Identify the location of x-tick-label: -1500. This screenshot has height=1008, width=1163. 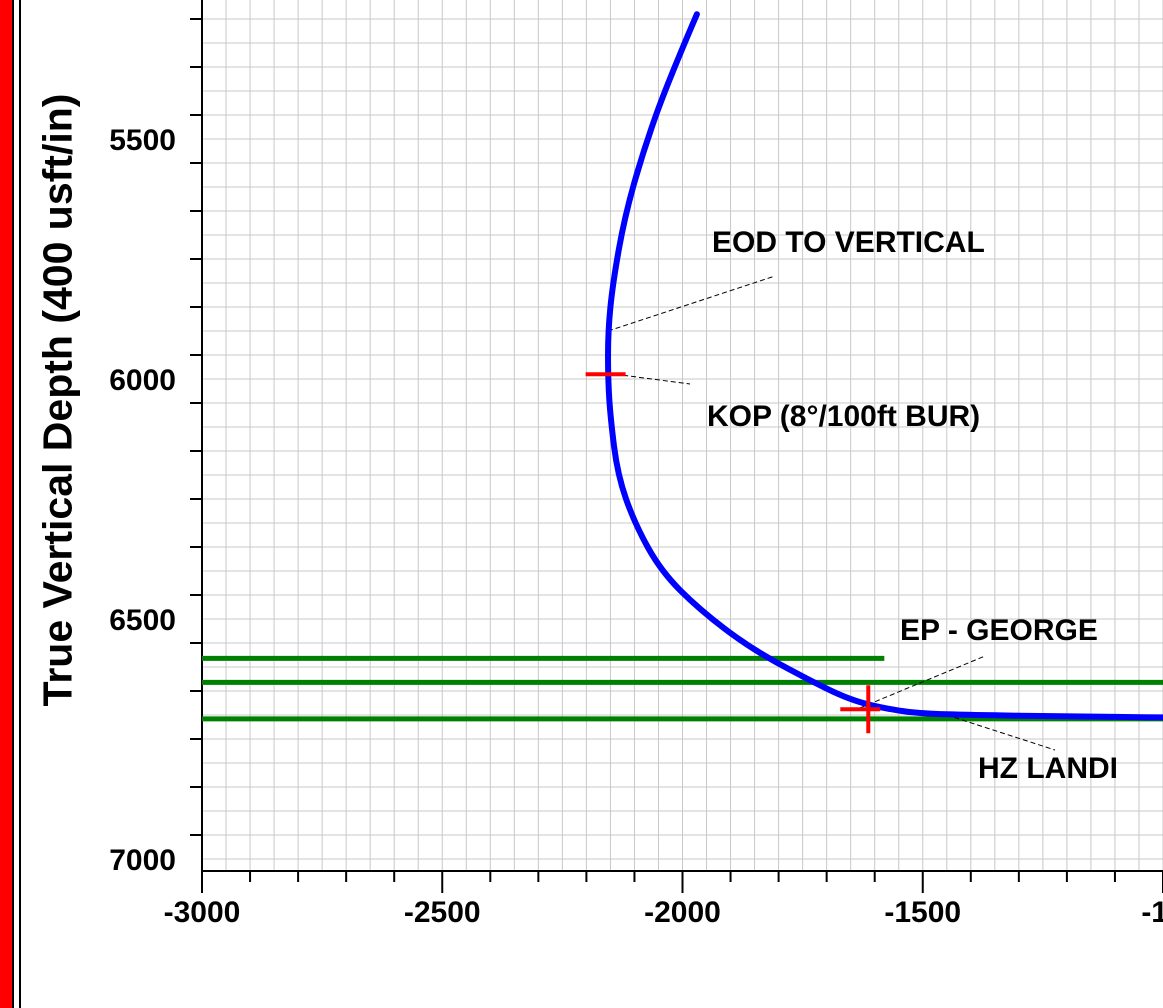
(922, 912).